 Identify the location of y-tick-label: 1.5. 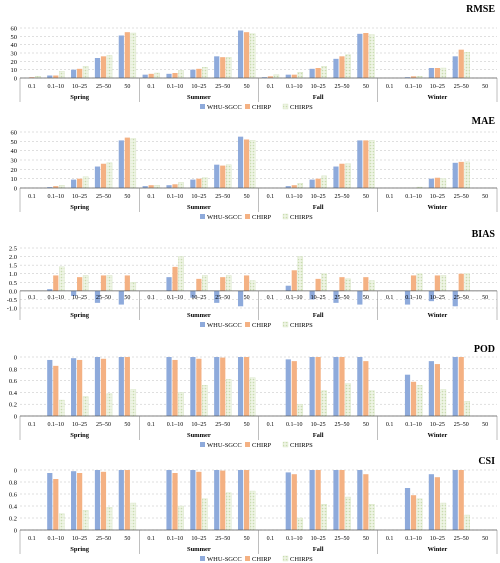
(13, 266).